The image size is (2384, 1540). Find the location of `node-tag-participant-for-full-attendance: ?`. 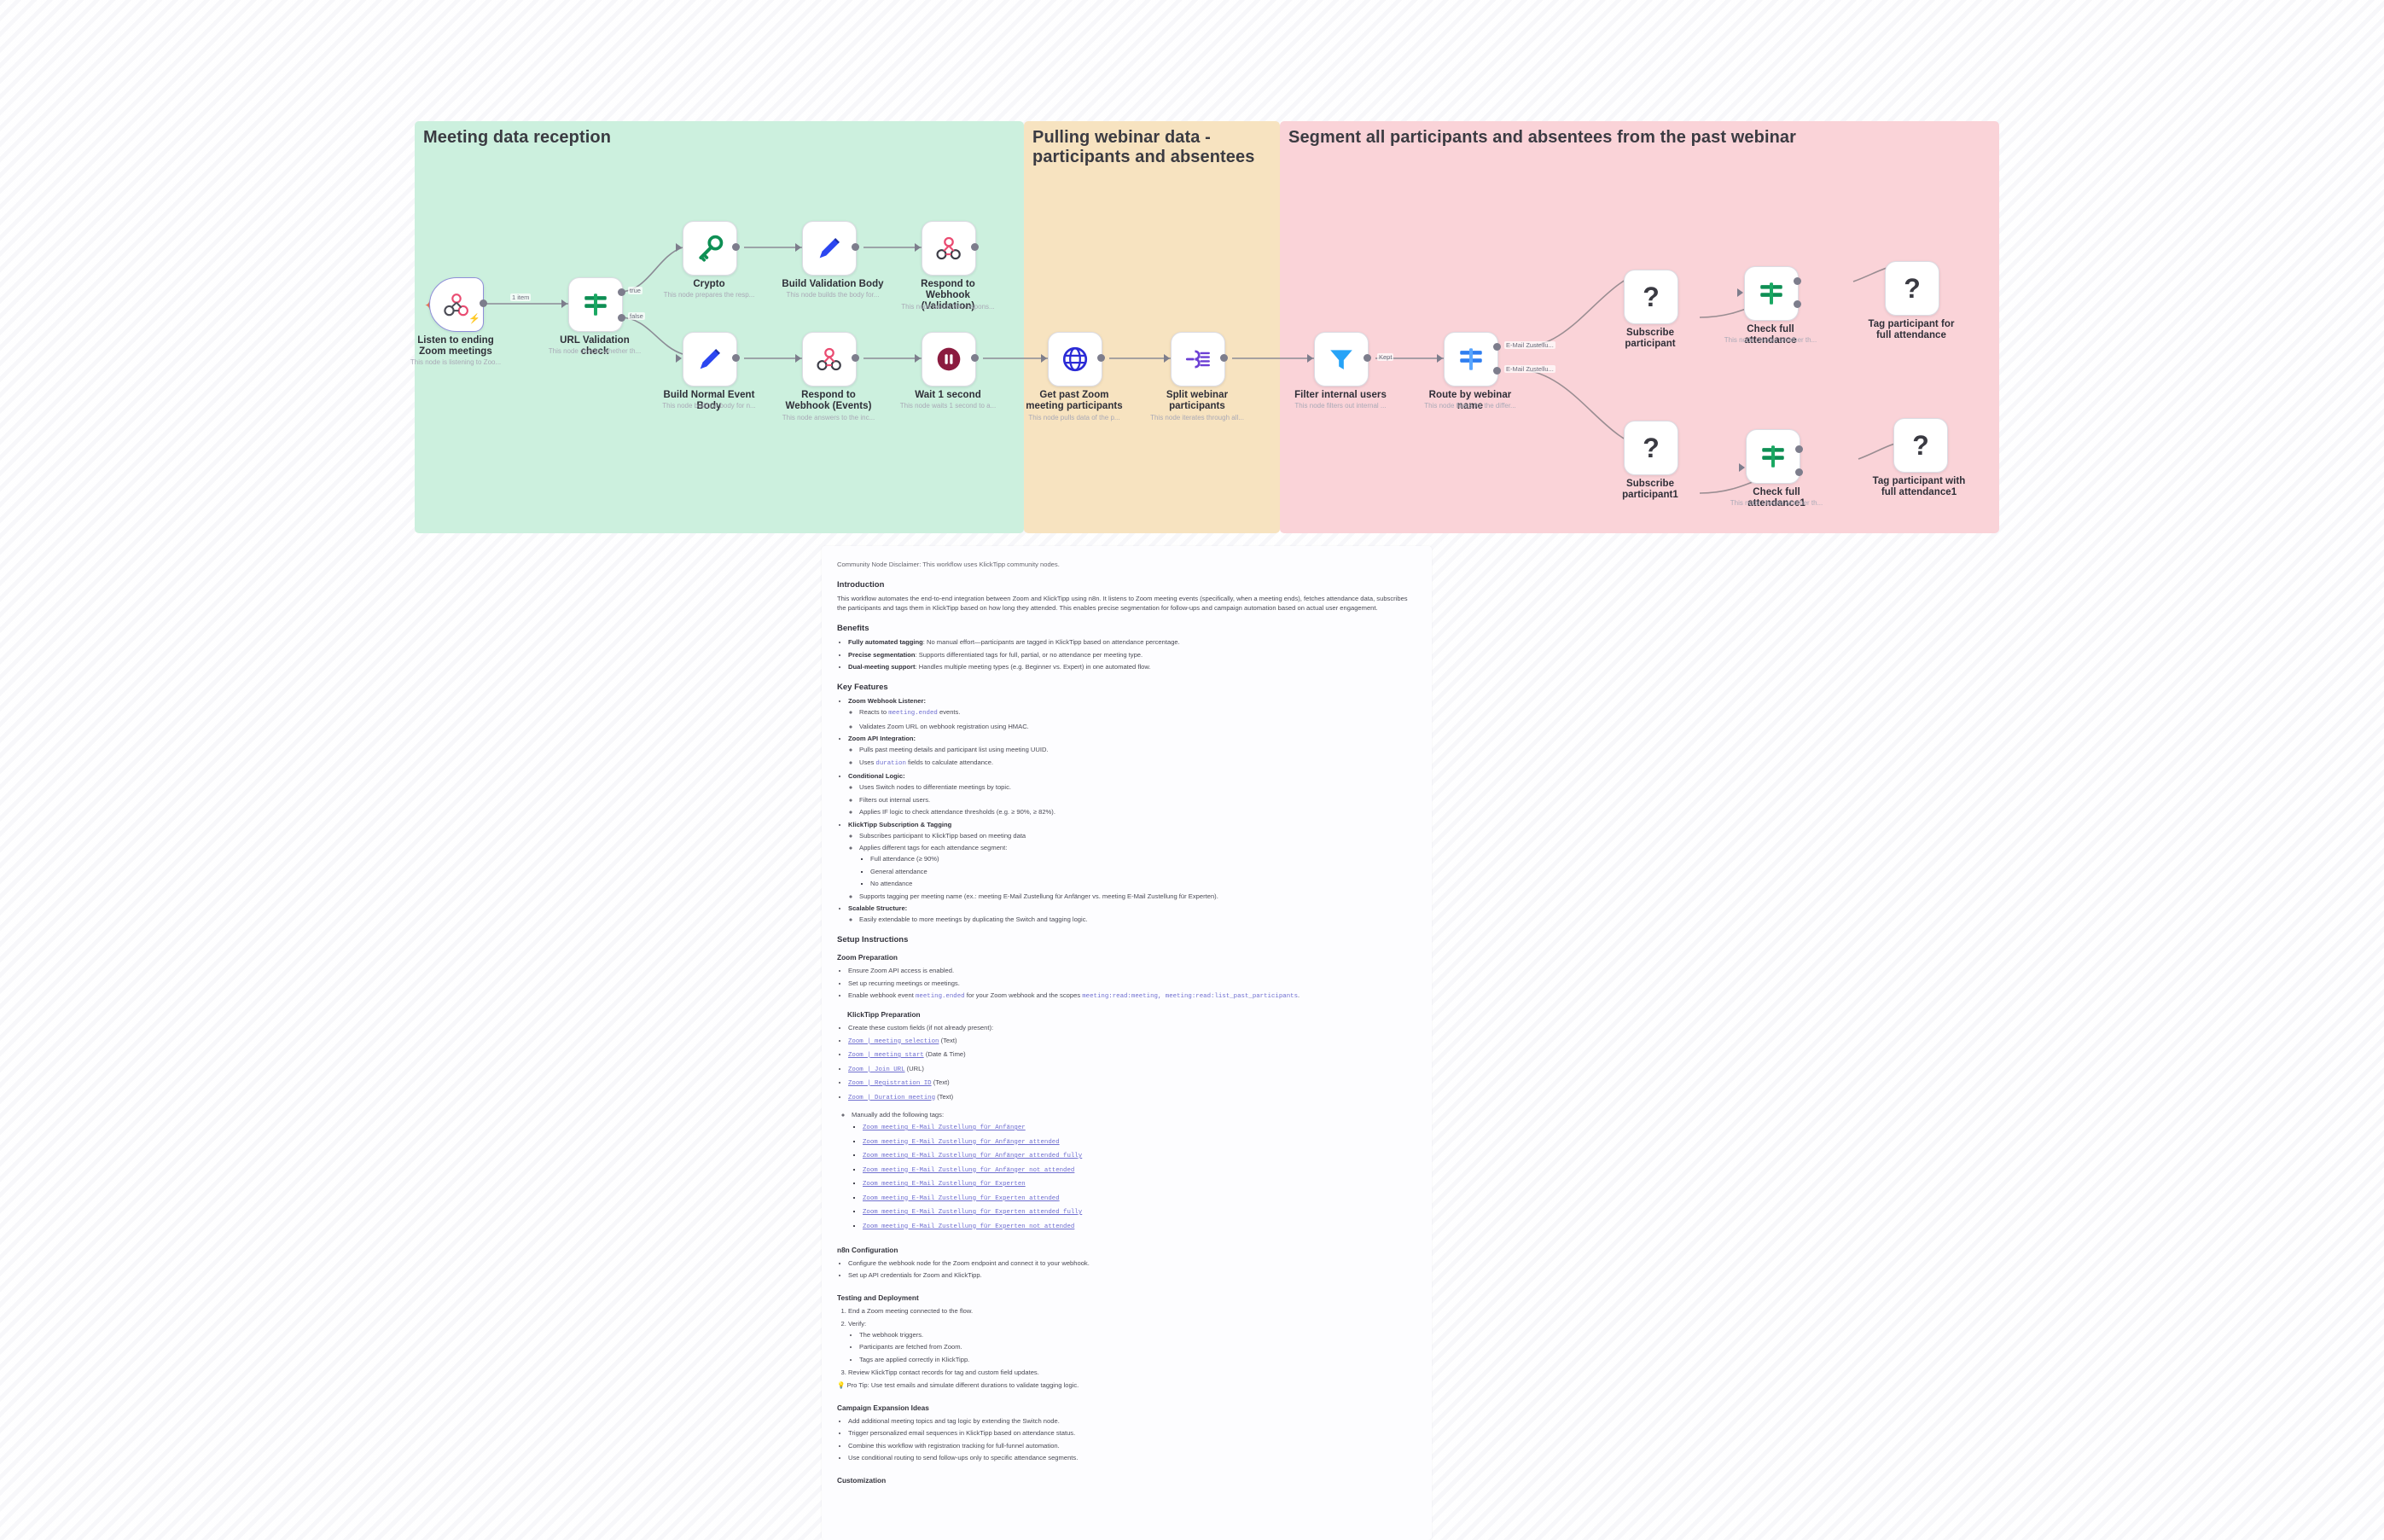

node-tag-participant-for-full-attendance: ? is located at coordinates (1912, 288).